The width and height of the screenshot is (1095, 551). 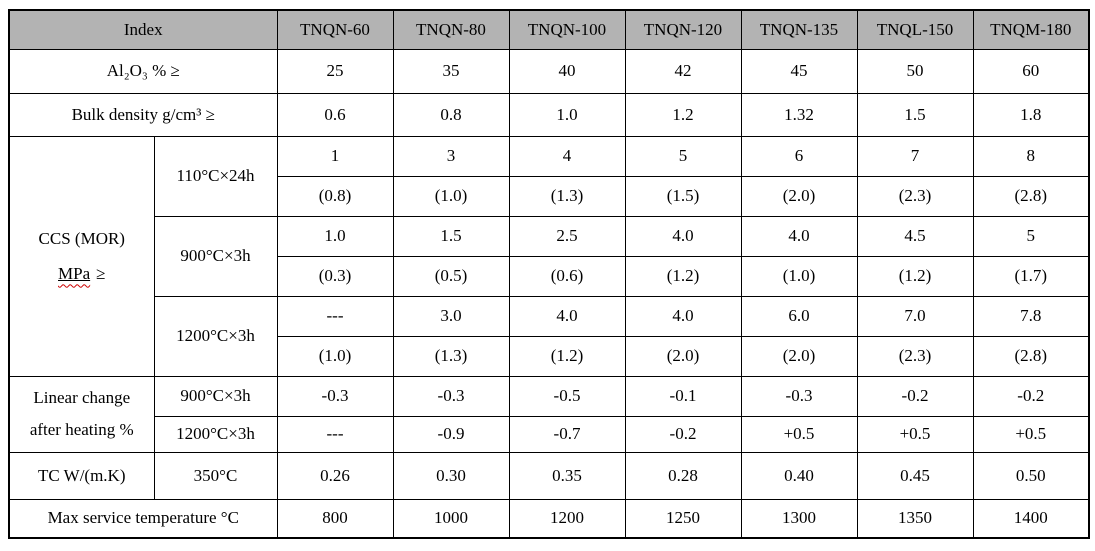 What do you see at coordinates (143, 71) in the screenshot?
I see `row-label-cell: Al₂O₃ % ≥` at bounding box center [143, 71].